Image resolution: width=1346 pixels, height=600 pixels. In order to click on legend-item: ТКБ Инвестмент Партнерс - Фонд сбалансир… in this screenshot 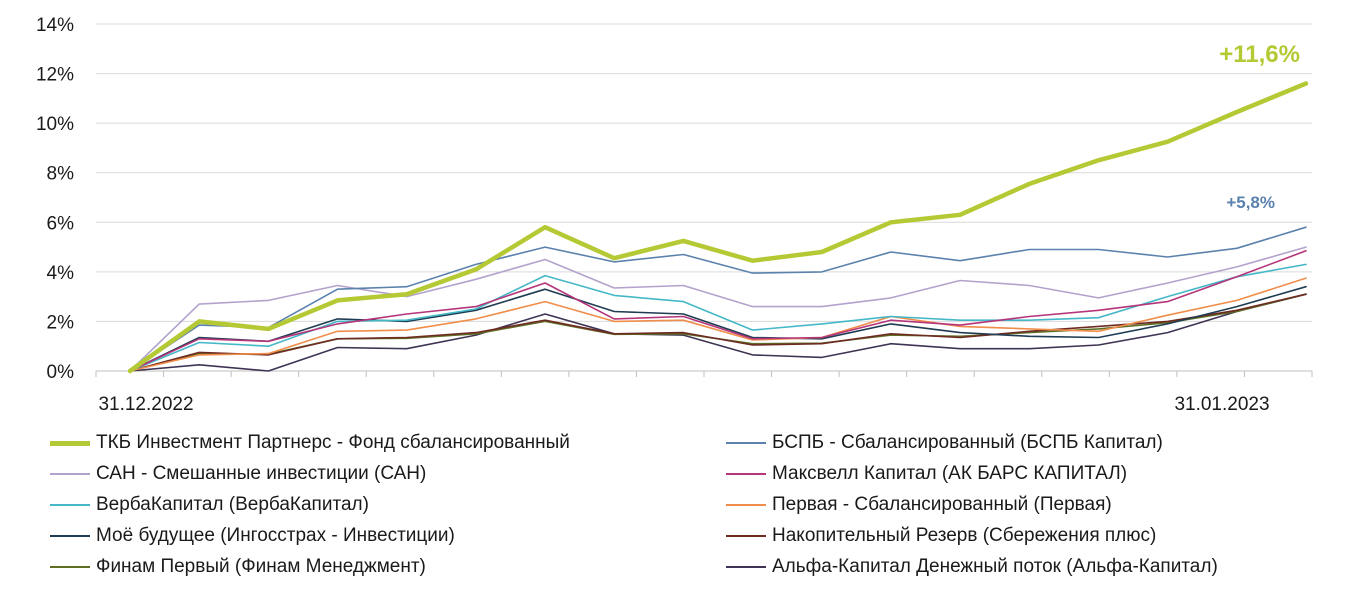, I will do `click(310, 443)`.